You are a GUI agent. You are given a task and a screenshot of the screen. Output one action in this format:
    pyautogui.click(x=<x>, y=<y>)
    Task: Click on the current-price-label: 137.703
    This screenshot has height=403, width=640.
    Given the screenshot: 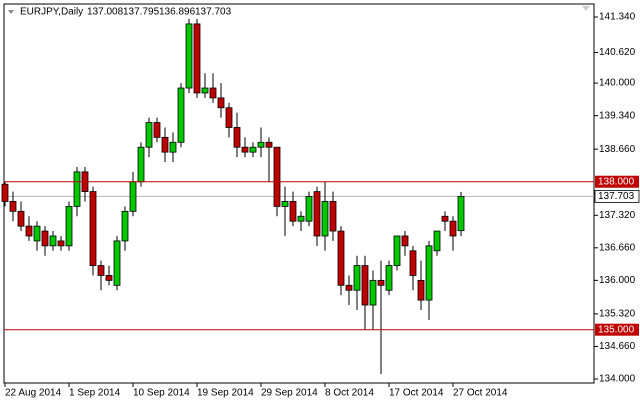 What is the action you would take?
    pyautogui.click(x=616, y=196)
    